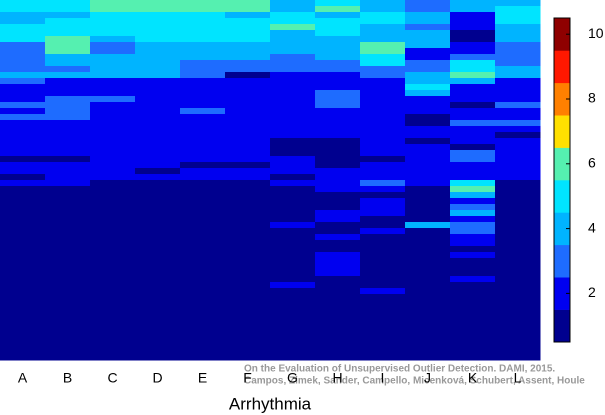  What do you see at coordinates (67, 378) in the screenshot?
I see `x-tick-label: B` at bounding box center [67, 378].